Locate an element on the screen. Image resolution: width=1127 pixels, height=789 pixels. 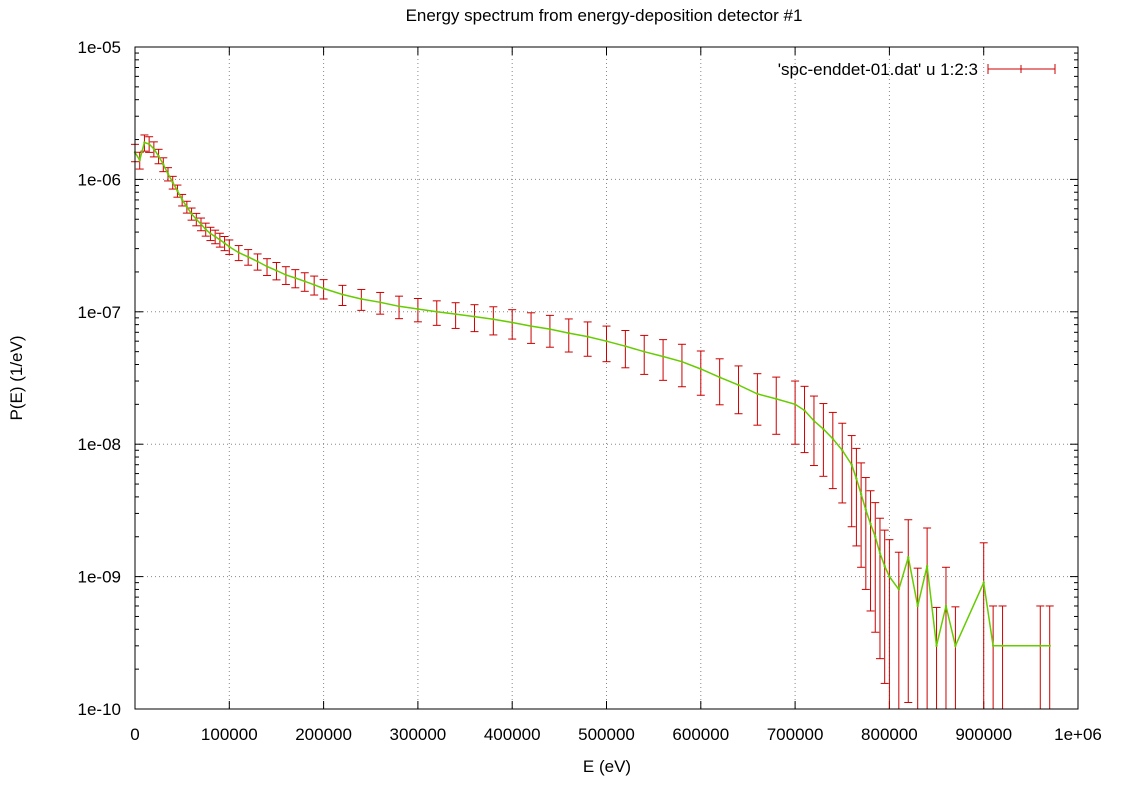
y-tick-label: 1e-09 is located at coordinates (99, 577).